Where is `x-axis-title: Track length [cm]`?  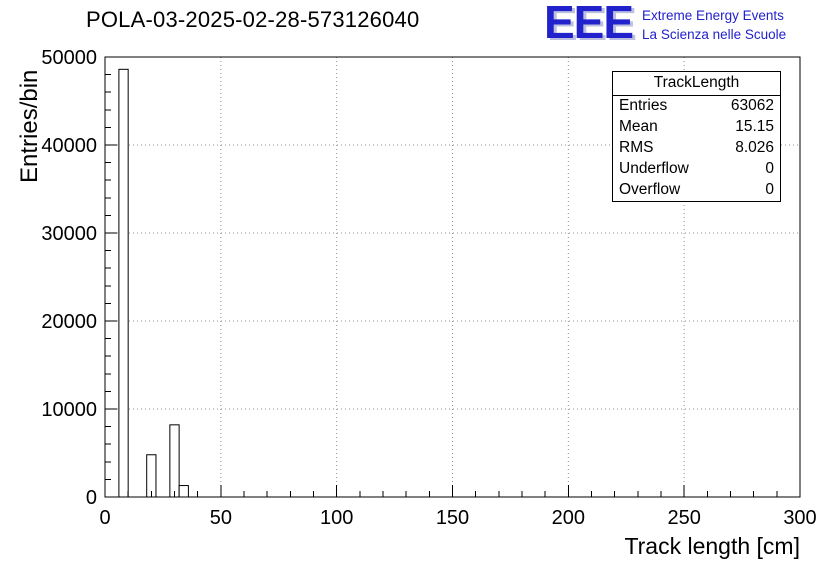
x-axis-title: Track length [cm] is located at coordinates (712, 546).